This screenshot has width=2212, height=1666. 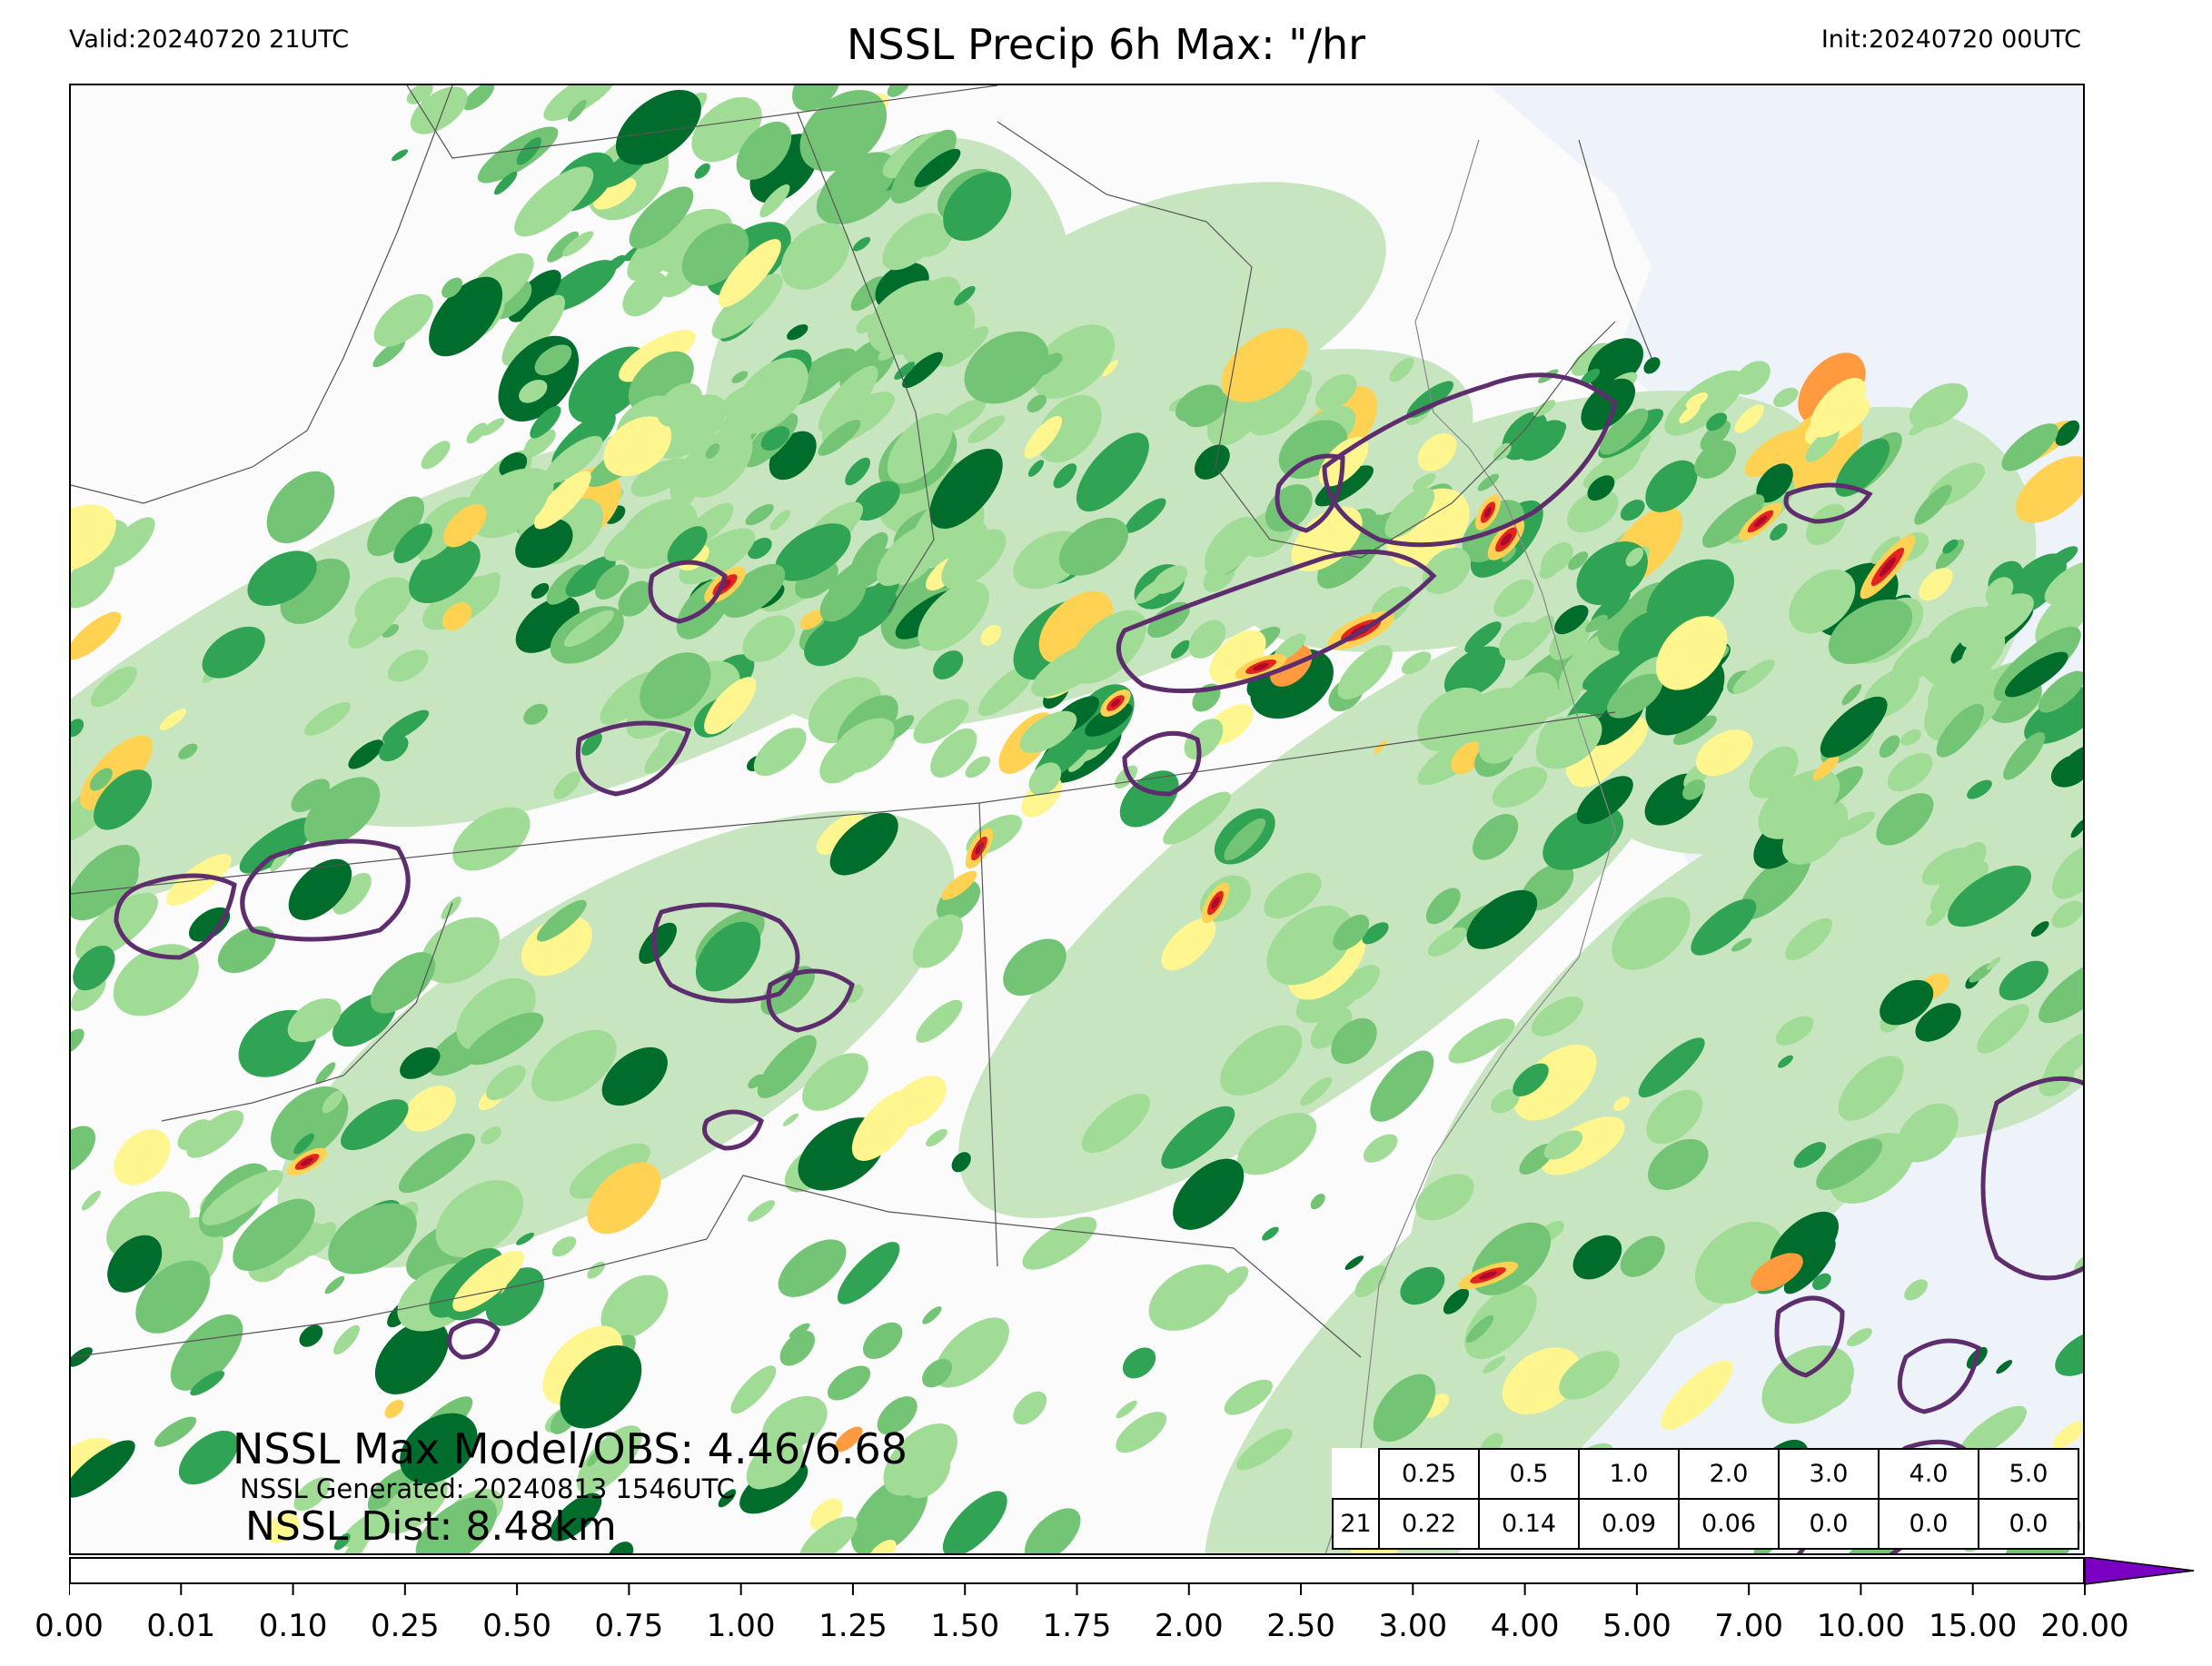 I want to click on colorbar-extend-arrow, so click(x=2139, y=1571).